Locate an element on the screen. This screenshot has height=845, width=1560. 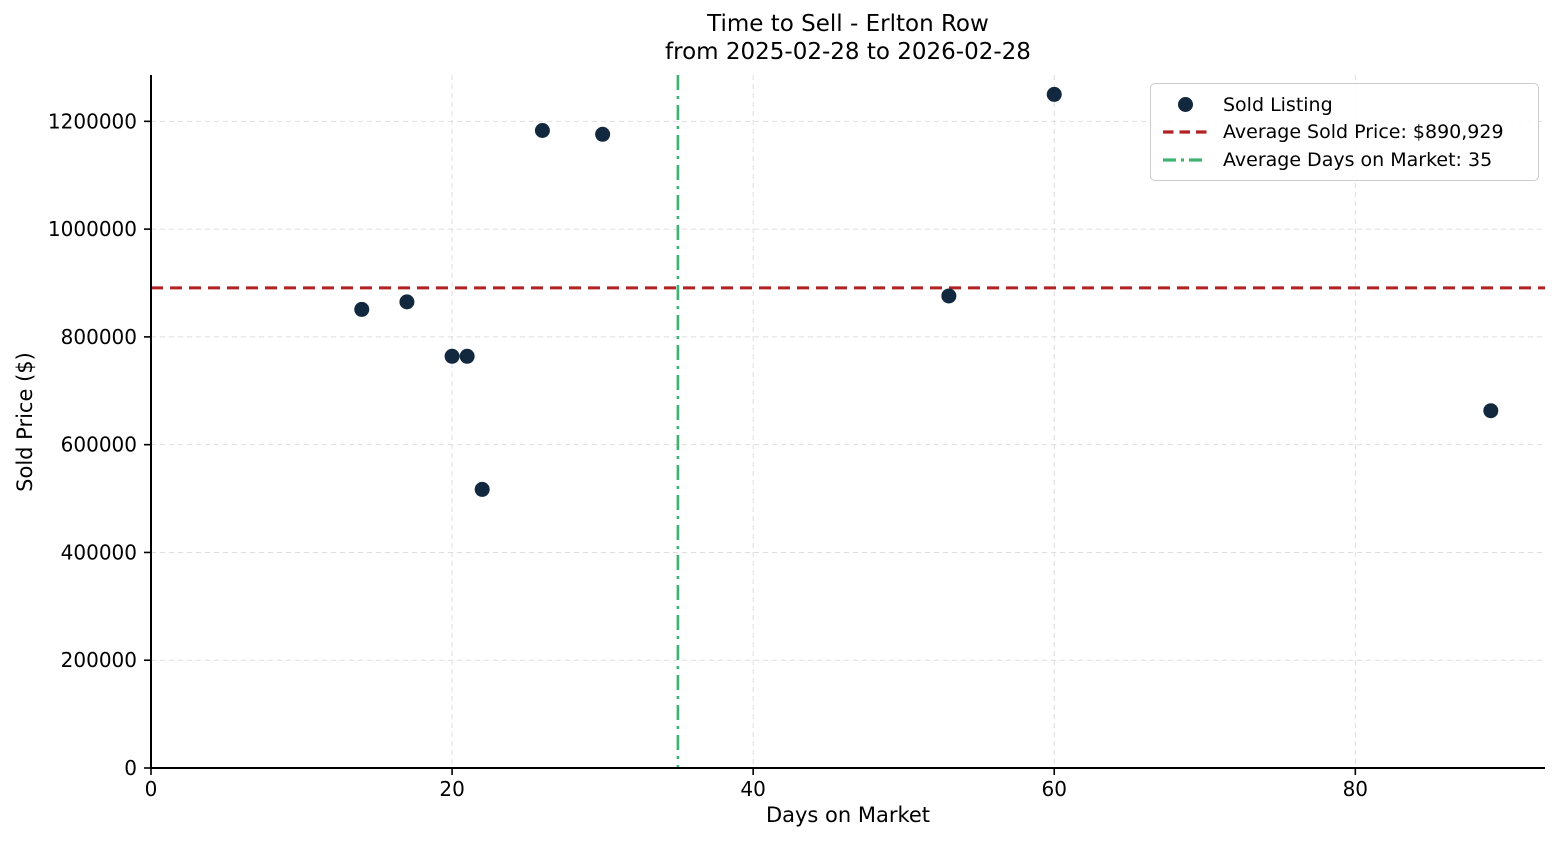
dashed-line-icon is located at coordinates (1185, 132).